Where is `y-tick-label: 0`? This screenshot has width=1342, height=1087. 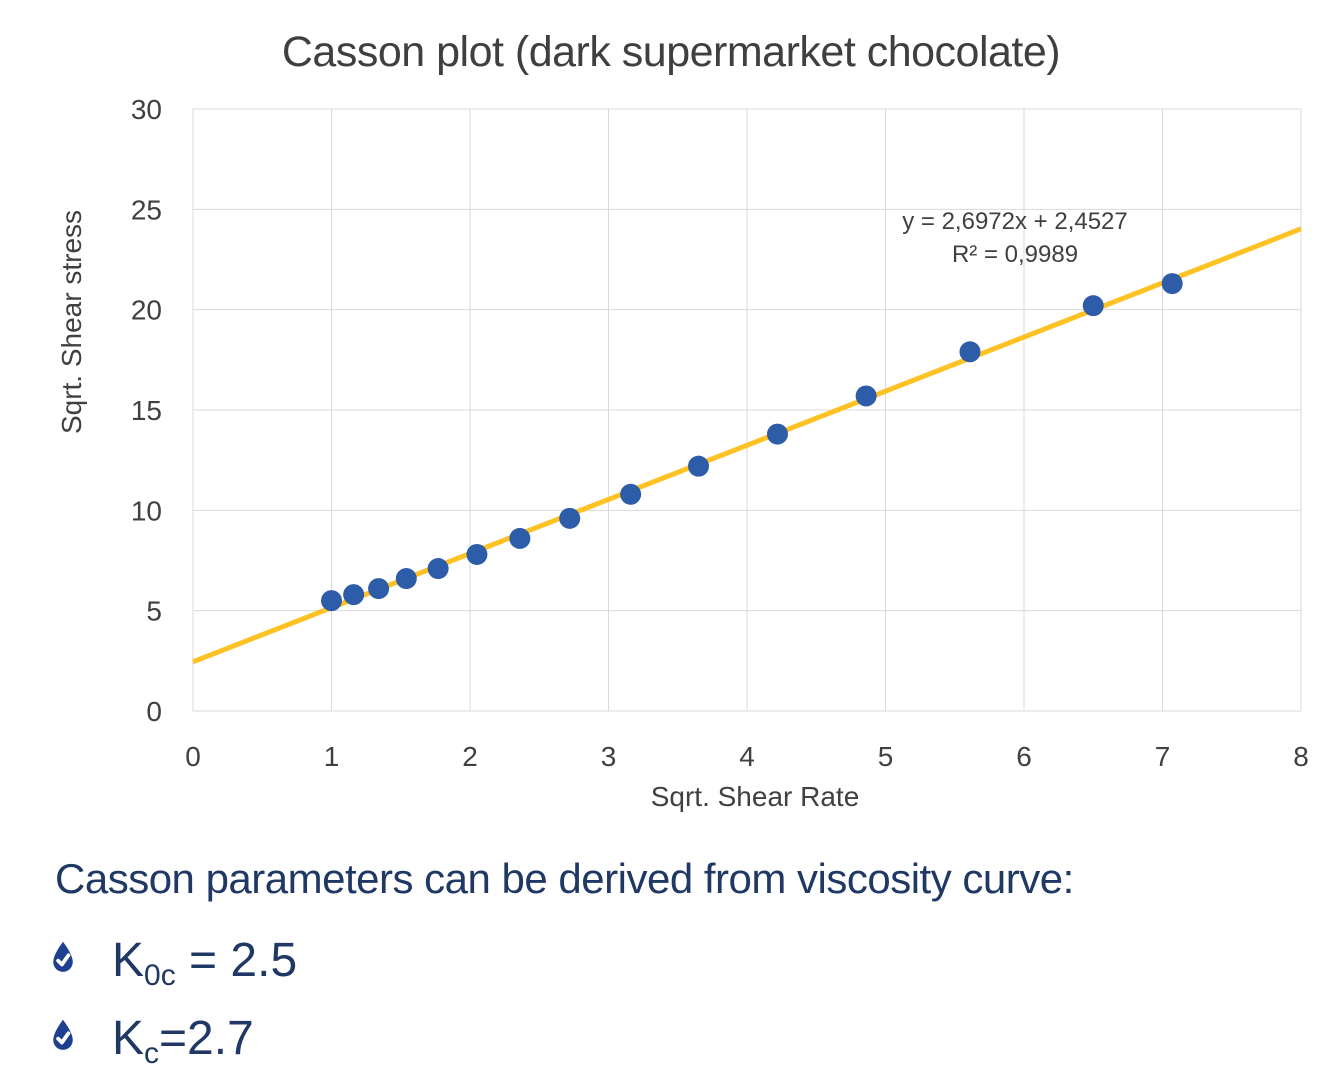 y-tick-label: 0 is located at coordinates (154, 711).